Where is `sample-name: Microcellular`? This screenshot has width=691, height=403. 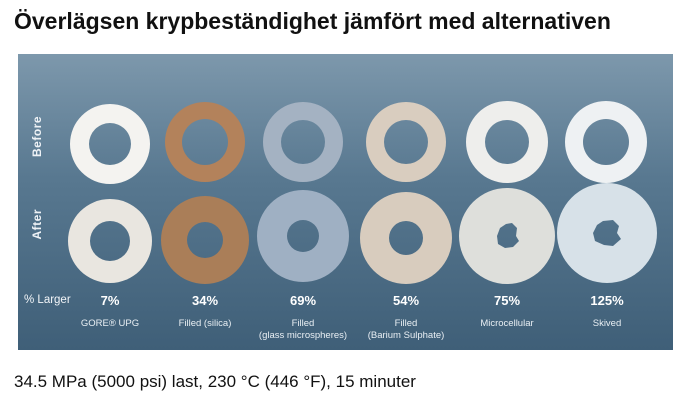 sample-name: Microcellular is located at coordinates (507, 323).